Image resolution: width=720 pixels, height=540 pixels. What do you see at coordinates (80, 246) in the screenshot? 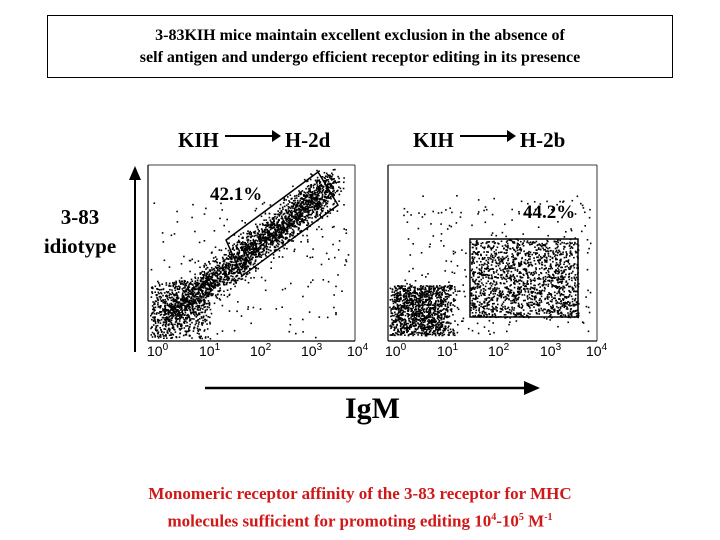
I see `y-axis-line-2: idiotype` at bounding box center [80, 246].